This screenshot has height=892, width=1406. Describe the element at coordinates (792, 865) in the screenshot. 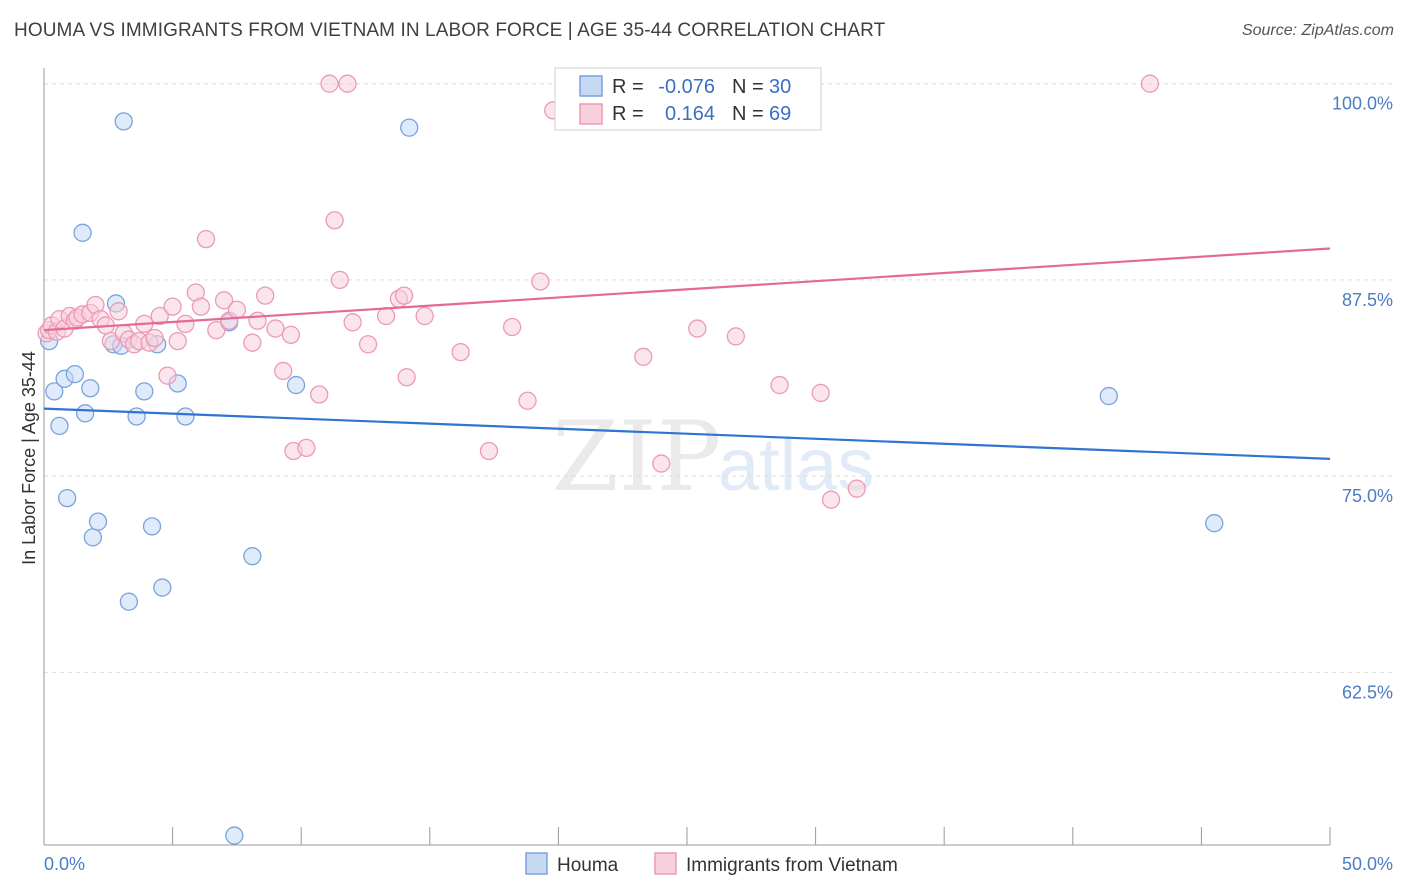

I see `bottom-legend-vietnam: Immigrants from Vietnam` at that location.